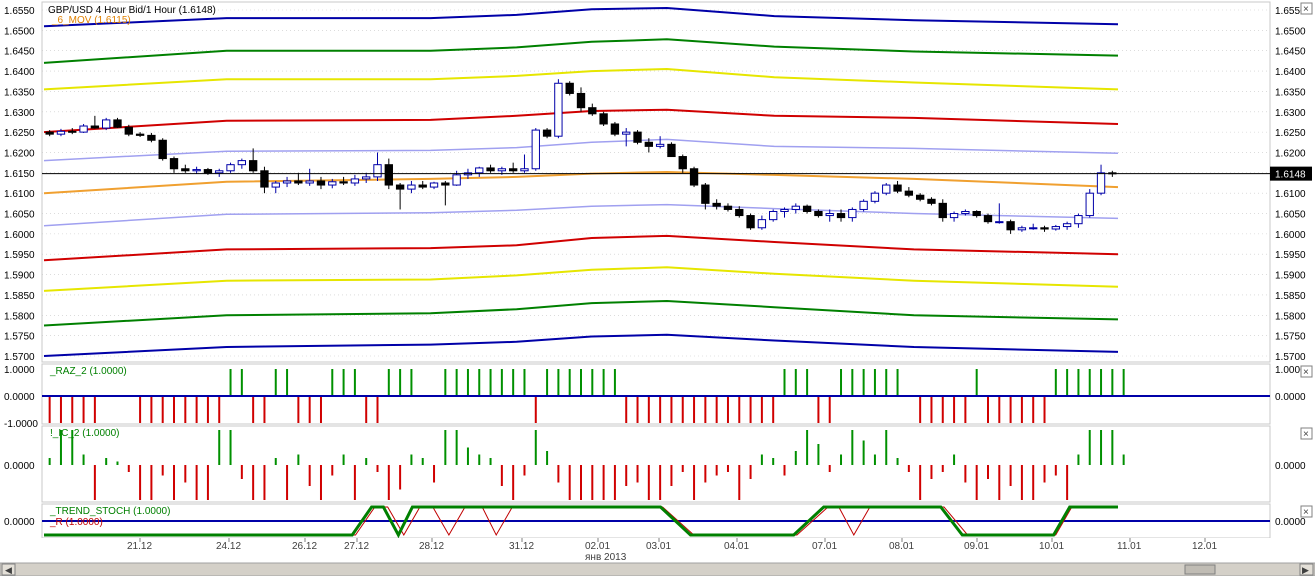 The width and height of the screenshot is (1315, 576). I want to click on raz-tick-mid-right: 0.0000, so click(1290, 397).